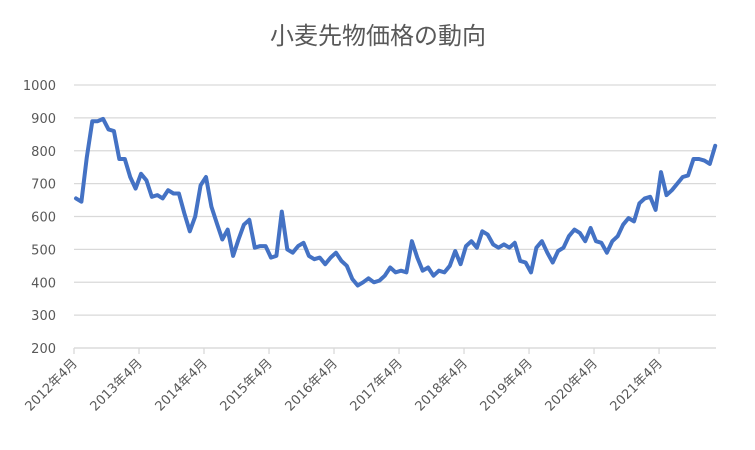 This screenshot has height=450, width=755. I want to click on x-tick-label: 2014年4月, so click(182, 385).